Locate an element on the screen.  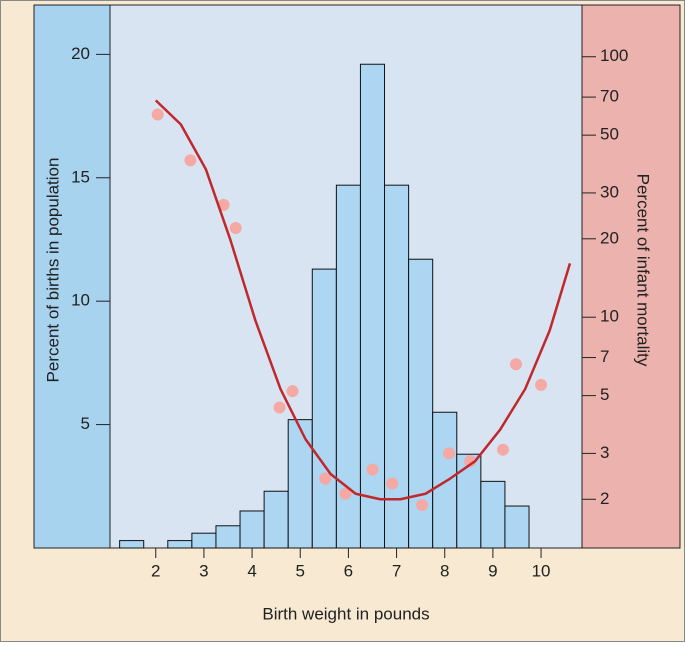
y2-tick-label: 50 is located at coordinates (609, 134).